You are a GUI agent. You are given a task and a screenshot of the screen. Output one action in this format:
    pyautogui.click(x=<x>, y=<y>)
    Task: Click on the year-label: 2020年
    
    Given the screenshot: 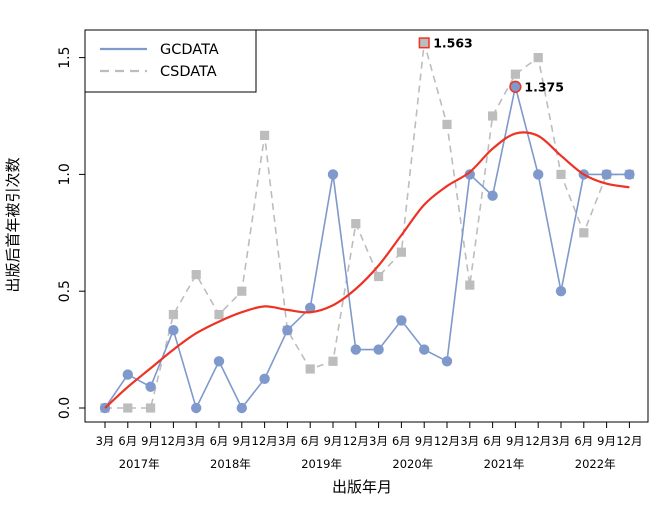 What is the action you would take?
    pyautogui.click(x=412, y=464)
    